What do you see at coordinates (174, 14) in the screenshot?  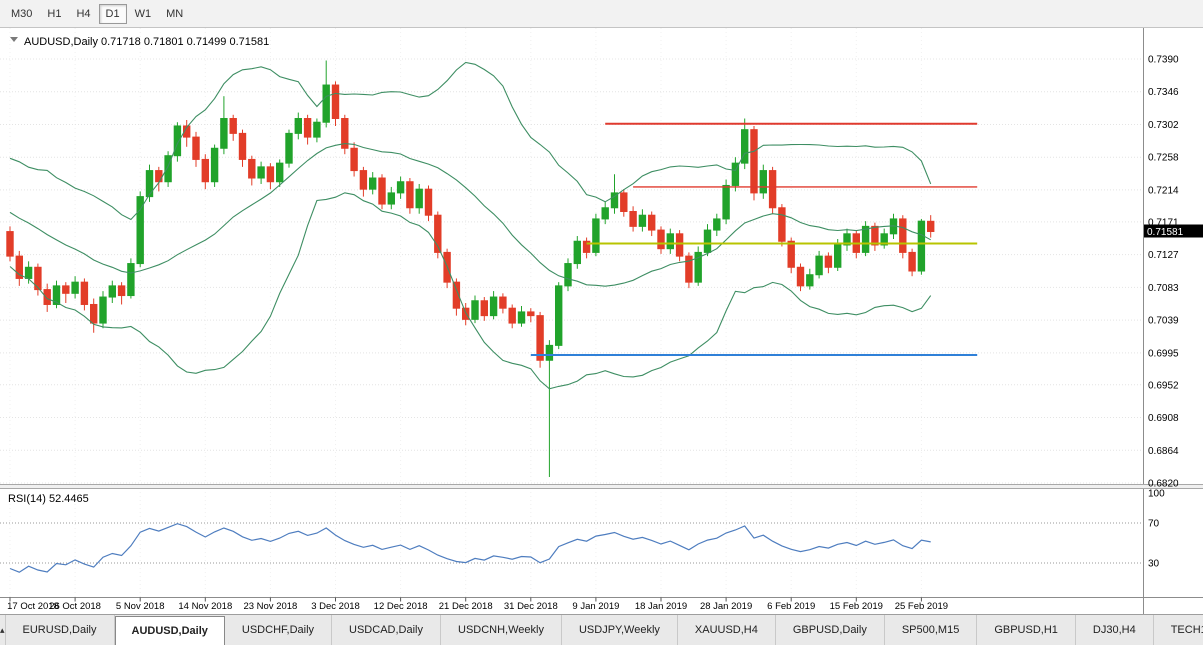 I see `timeframe-button-mn: MN` at bounding box center [174, 14].